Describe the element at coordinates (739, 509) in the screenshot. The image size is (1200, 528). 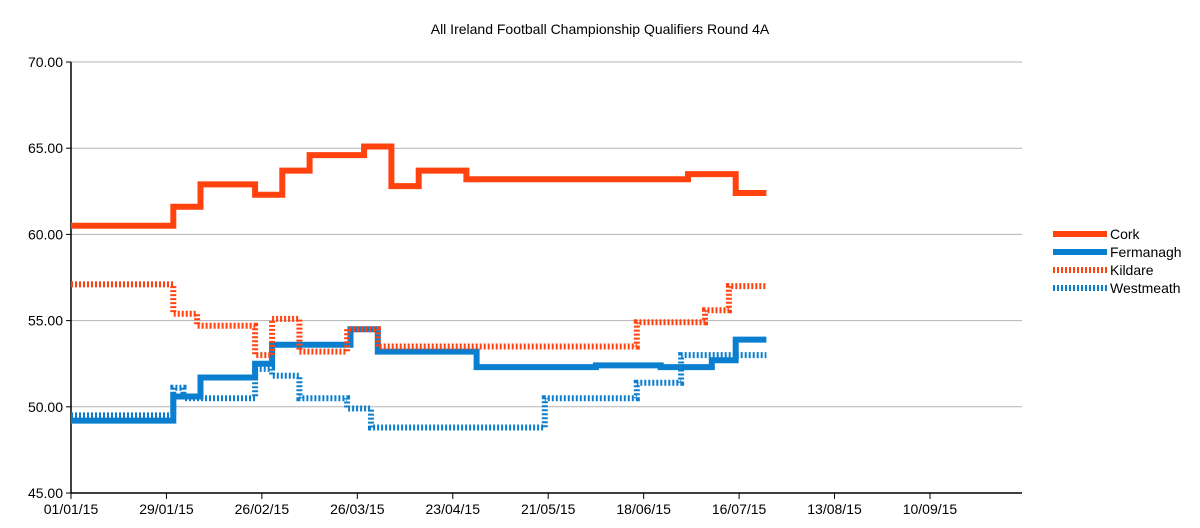
I see `x-tick-label: 16/07/15` at that location.